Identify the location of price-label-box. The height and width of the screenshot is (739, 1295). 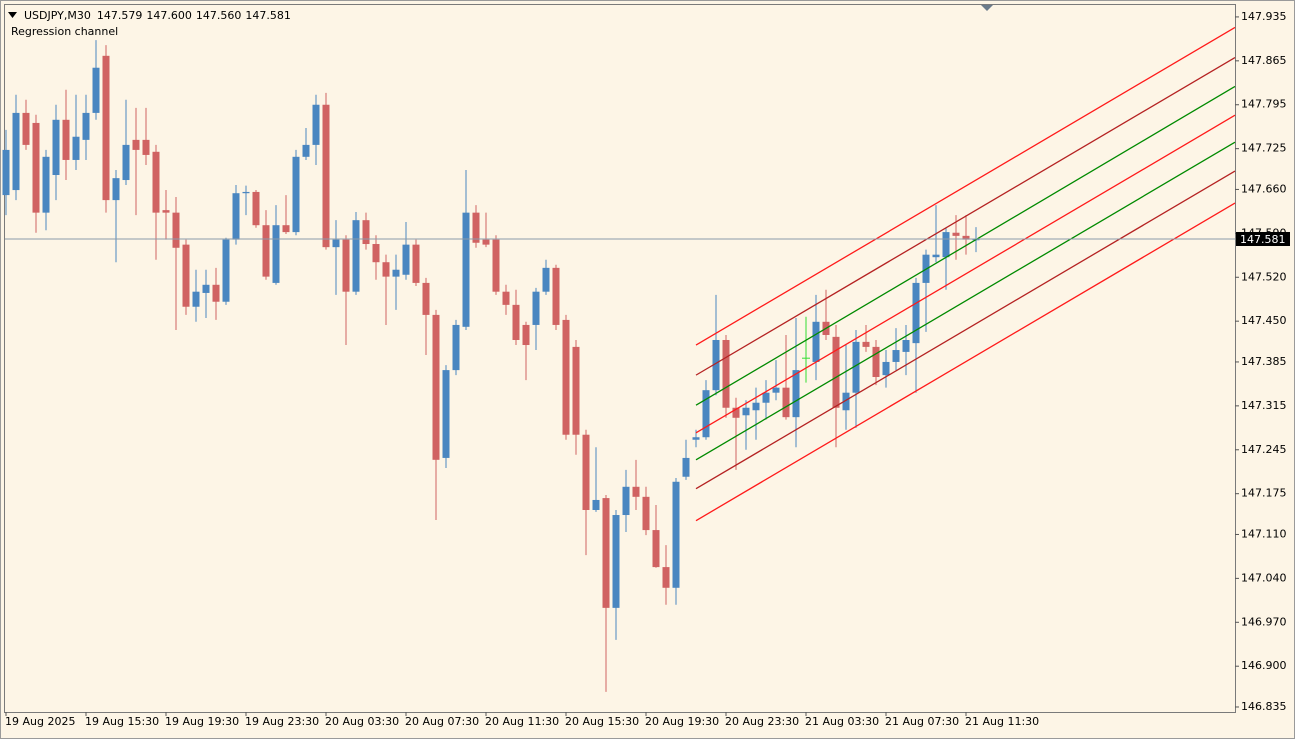
(1263, 238).